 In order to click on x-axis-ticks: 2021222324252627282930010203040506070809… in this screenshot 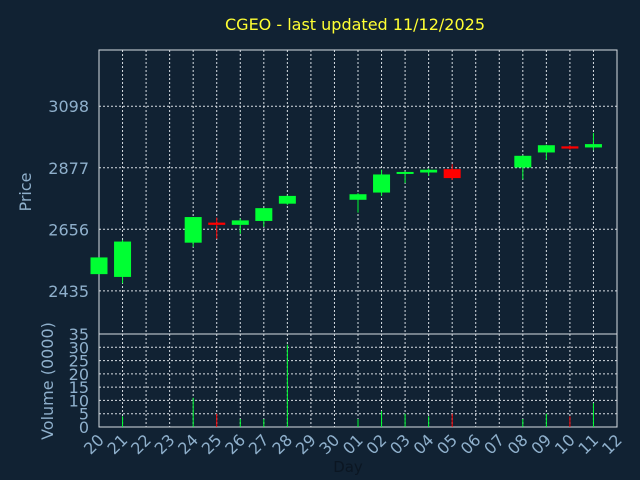, I will do `click(353, 444)`.